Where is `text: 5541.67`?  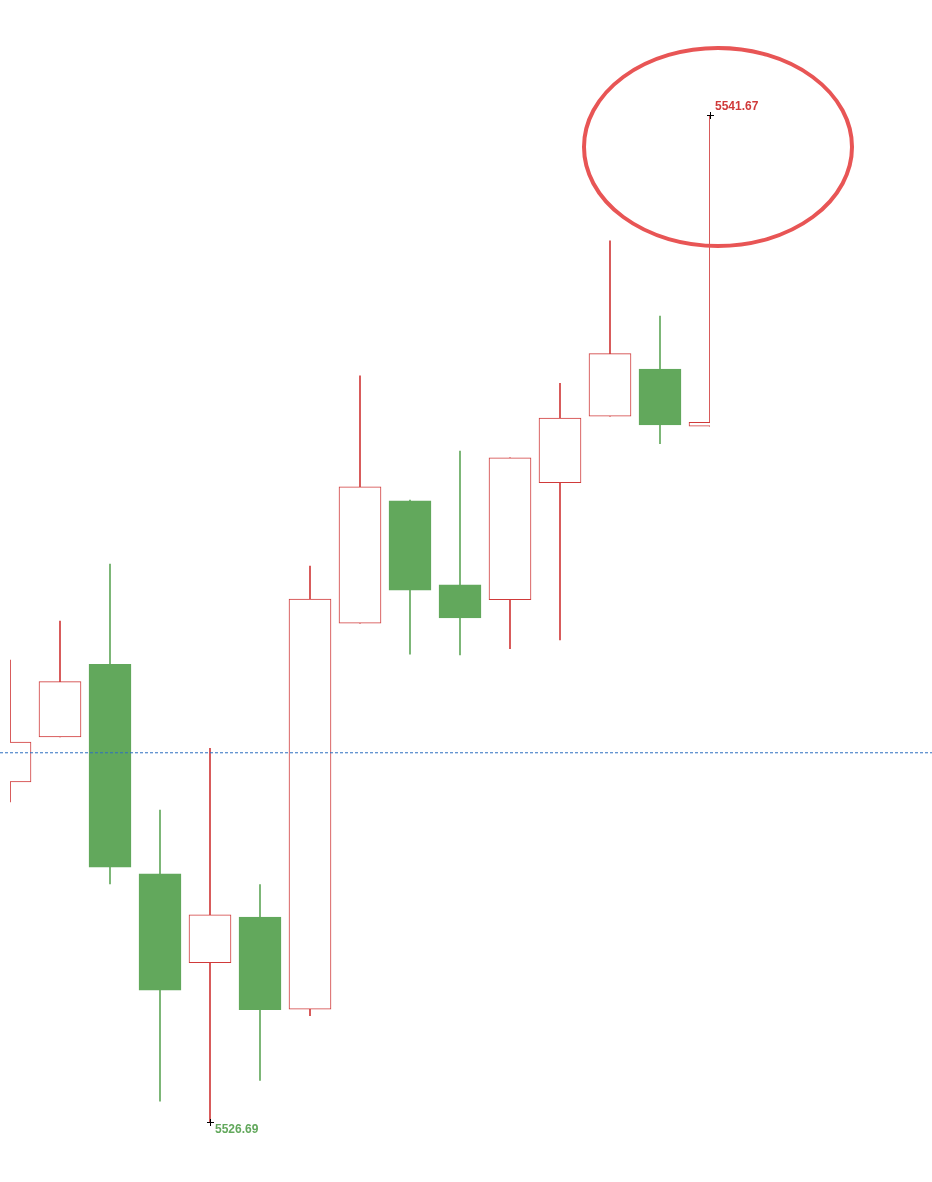
text: 5541.67 is located at coordinates (737, 106).